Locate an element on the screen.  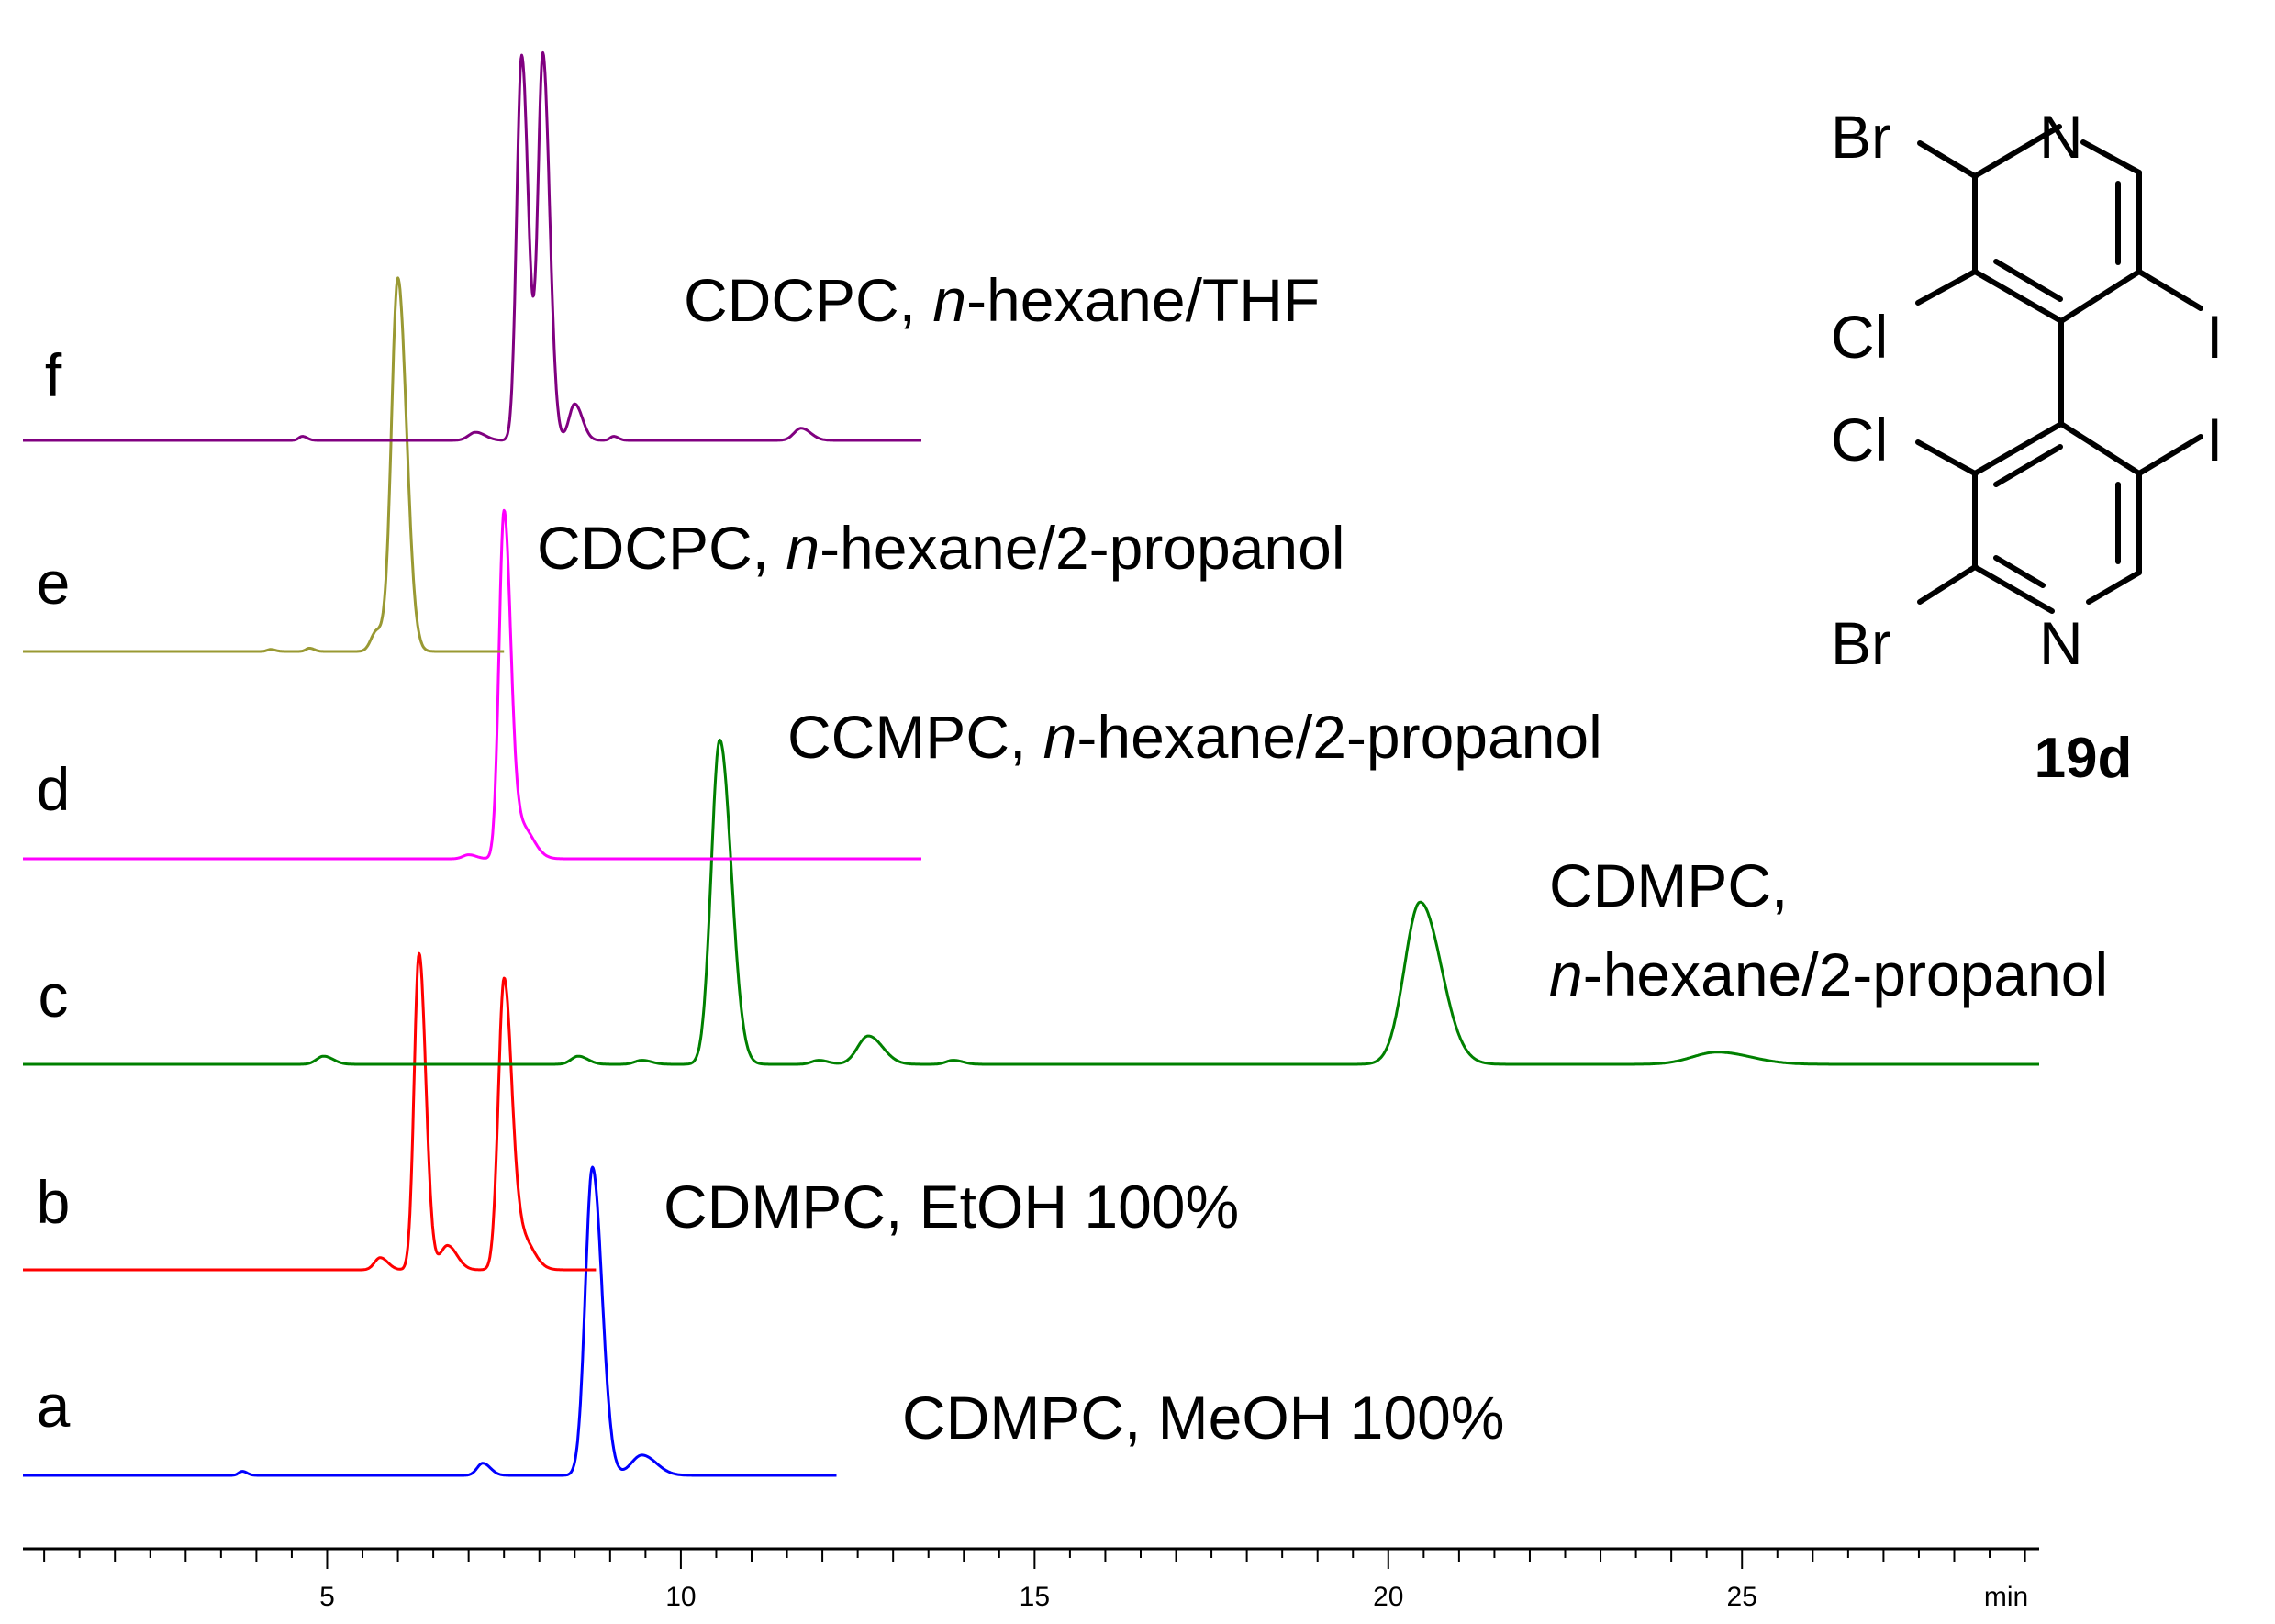
trace-a-condition-line-1: CDMPC, MeOH 100% is located at coordinates (1203, 1418).